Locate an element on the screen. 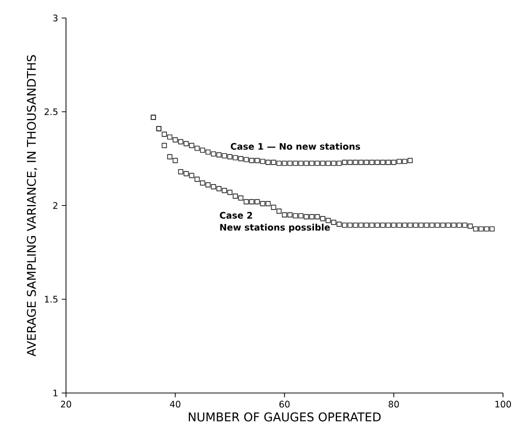  y-tick-label: 1 is located at coordinates (56, 393).